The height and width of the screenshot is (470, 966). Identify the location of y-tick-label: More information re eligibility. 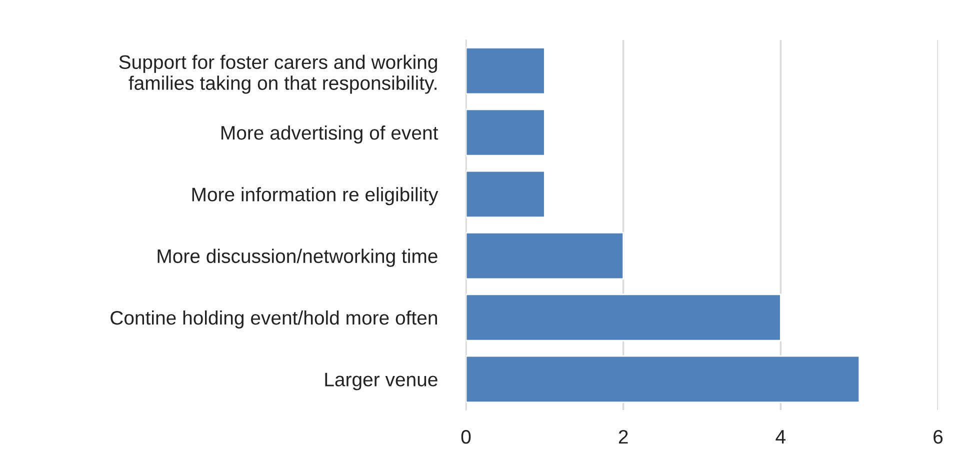
(315, 196).